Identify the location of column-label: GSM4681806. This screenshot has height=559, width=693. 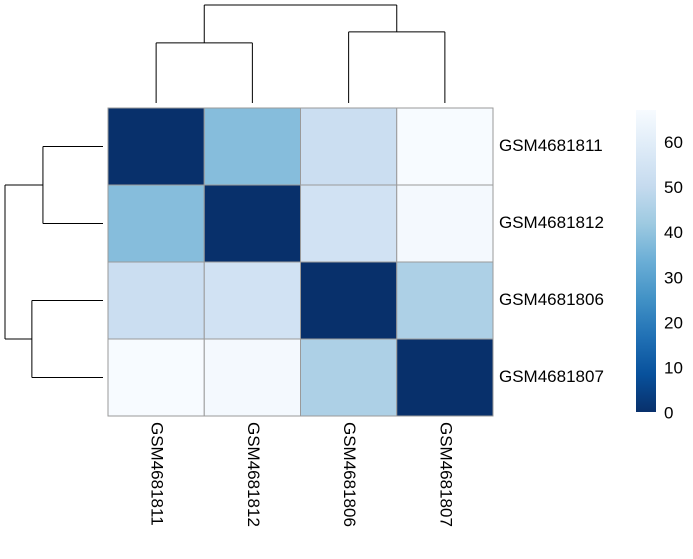
(349, 474).